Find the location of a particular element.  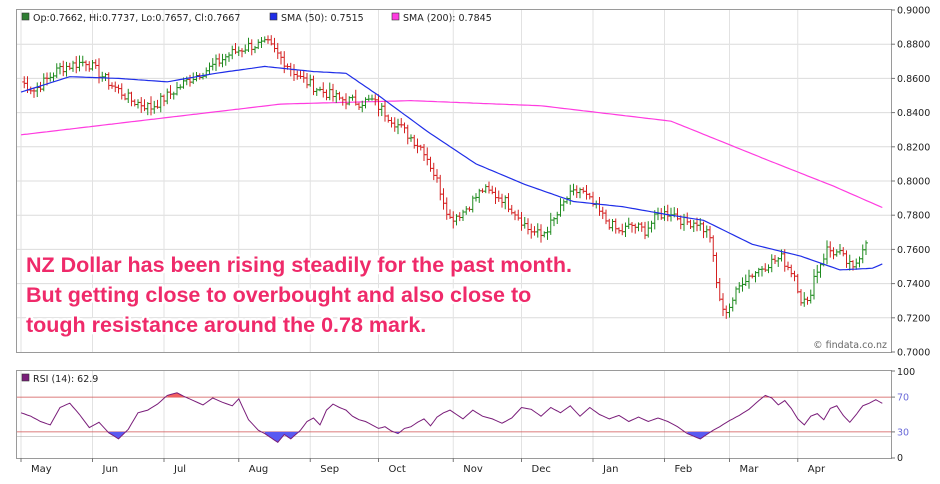

rsi-tick-label: 0 is located at coordinates (900, 458).